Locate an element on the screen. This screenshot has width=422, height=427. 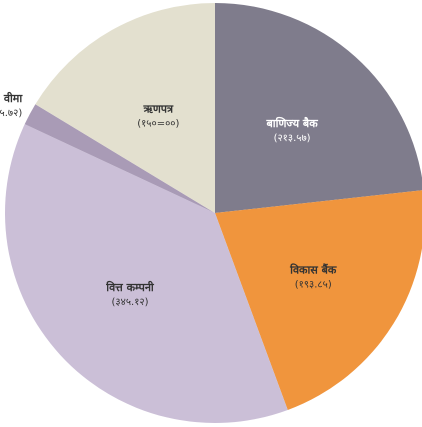
slice-value-label-0: (२१३.५७) is located at coordinates (292, 138).